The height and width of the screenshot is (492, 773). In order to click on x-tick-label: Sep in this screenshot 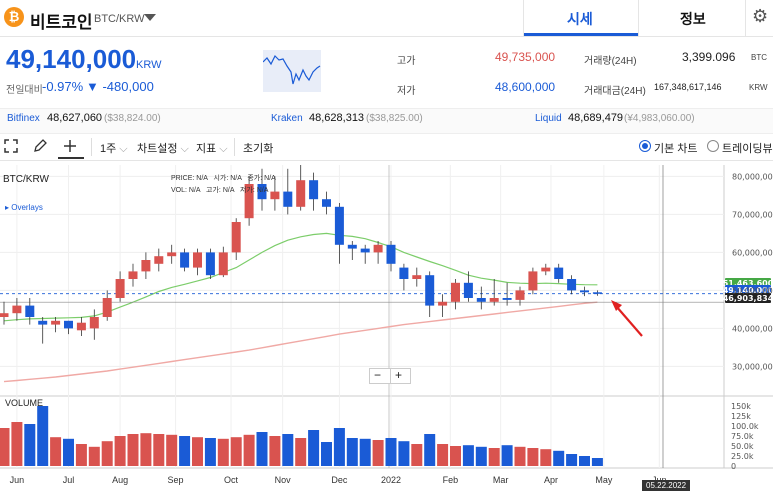, I will do `click(176, 480)`.